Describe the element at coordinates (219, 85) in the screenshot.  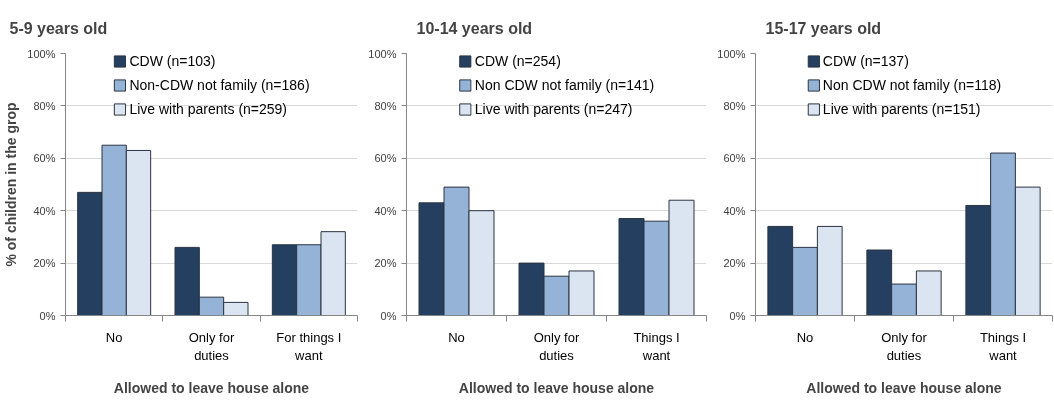
I see `legend-label: Non-CDW not family (n=186)` at that location.